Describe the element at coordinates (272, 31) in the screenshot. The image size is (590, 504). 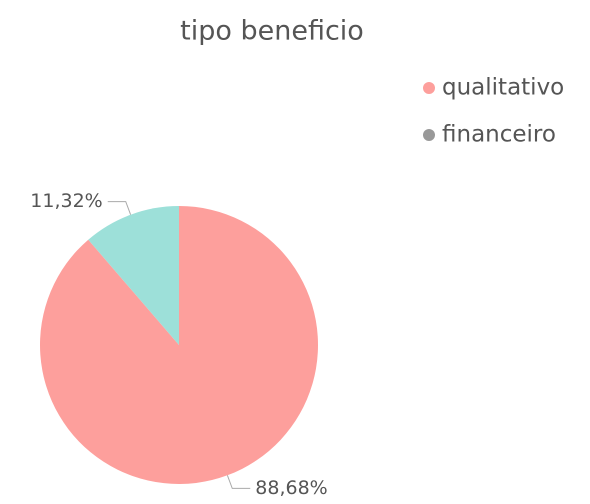
I see `chart-title: tipo beneficio` at that location.